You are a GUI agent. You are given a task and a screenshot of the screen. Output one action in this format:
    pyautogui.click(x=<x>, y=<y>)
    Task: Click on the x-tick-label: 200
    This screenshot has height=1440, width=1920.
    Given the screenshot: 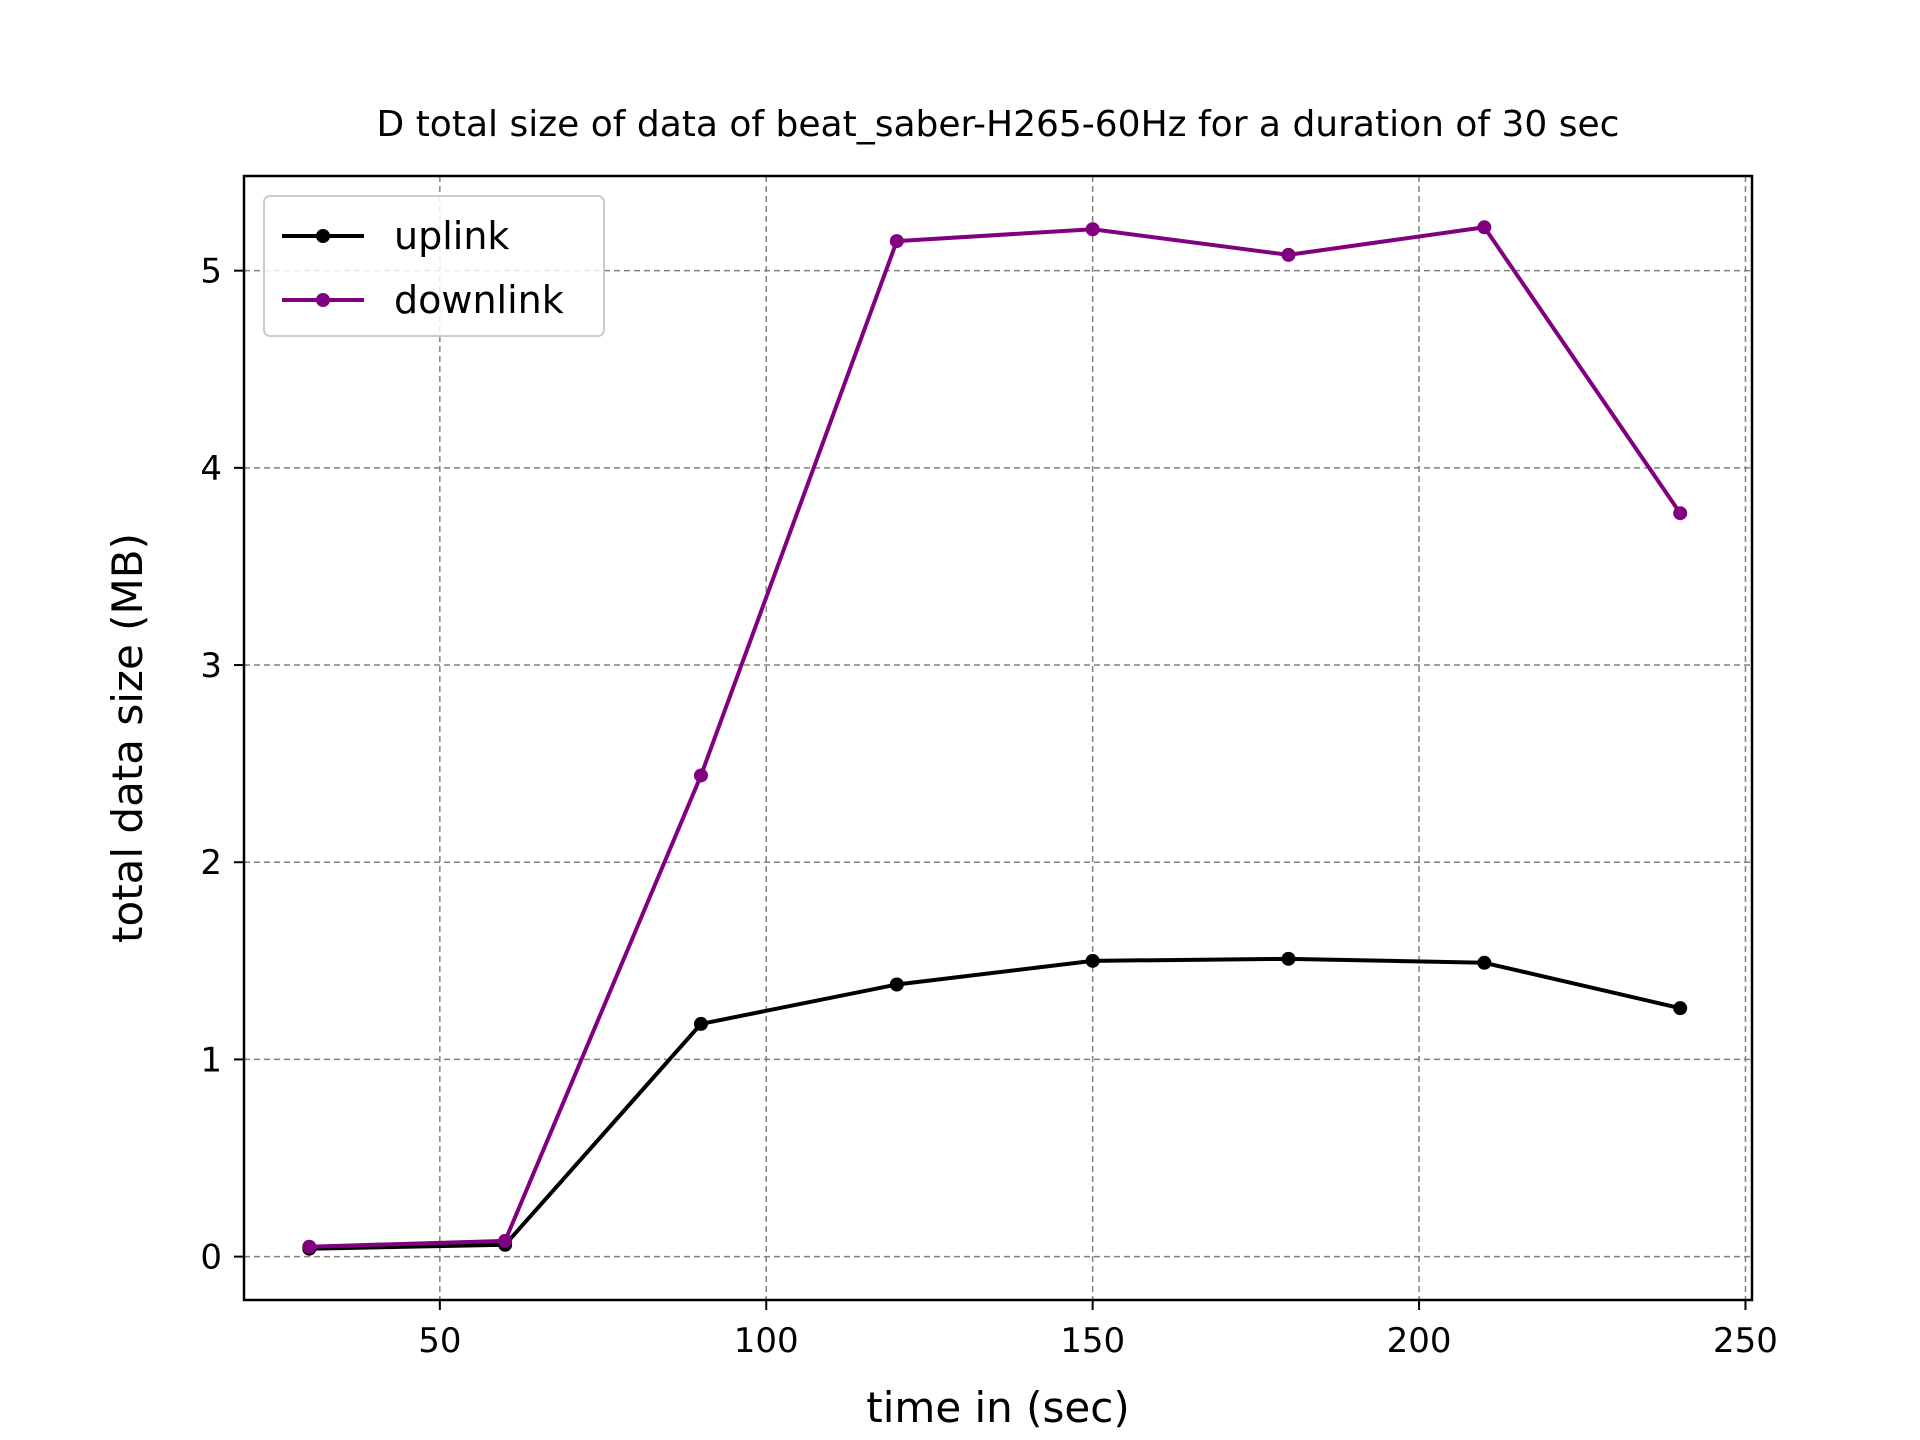 What is the action you would take?
    pyautogui.click(x=1419, y=1341)
    